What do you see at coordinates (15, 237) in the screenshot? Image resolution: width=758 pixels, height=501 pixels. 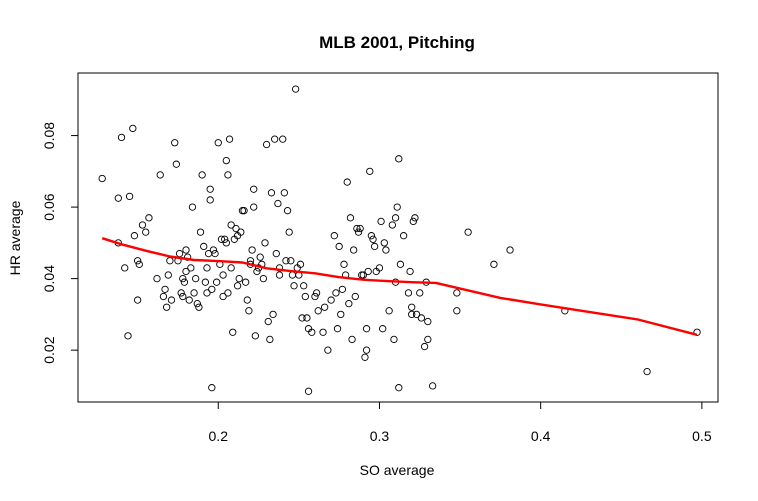 I see `y-axis-title: HR average` at bounding box center [15, 237].